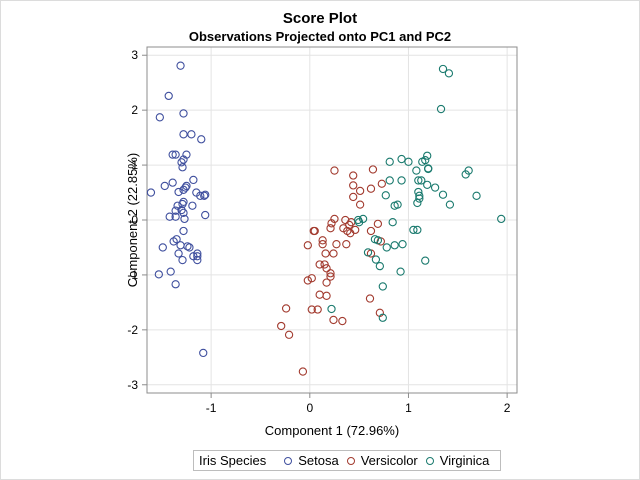 This screenshot has height=480, width=640. I want to click on x-tick-label: 1, so click(408, 408).